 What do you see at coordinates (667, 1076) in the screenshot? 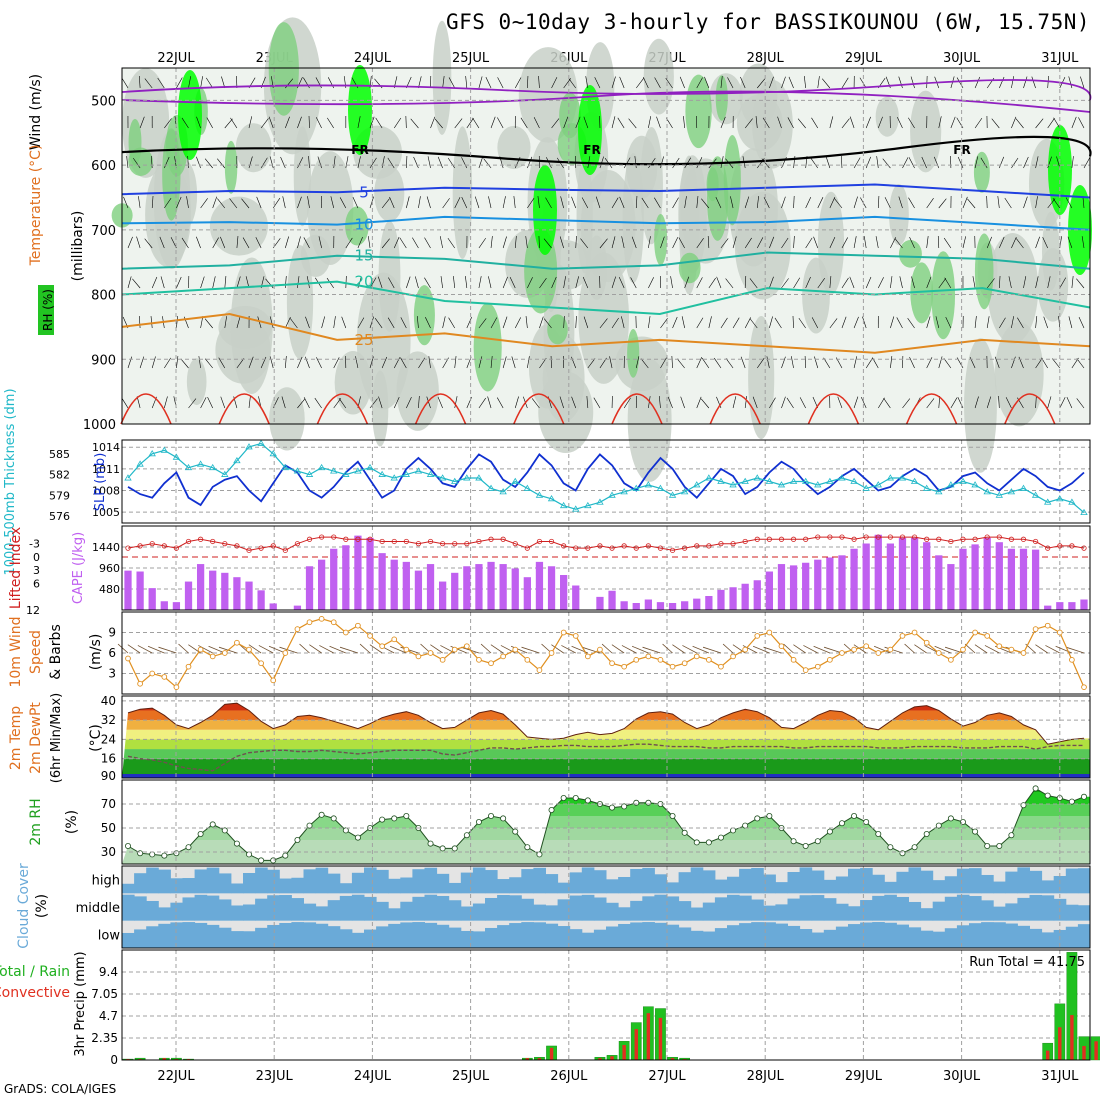
I see `date-label-bottom: 27JUL` at bounding box center [667, 1076].